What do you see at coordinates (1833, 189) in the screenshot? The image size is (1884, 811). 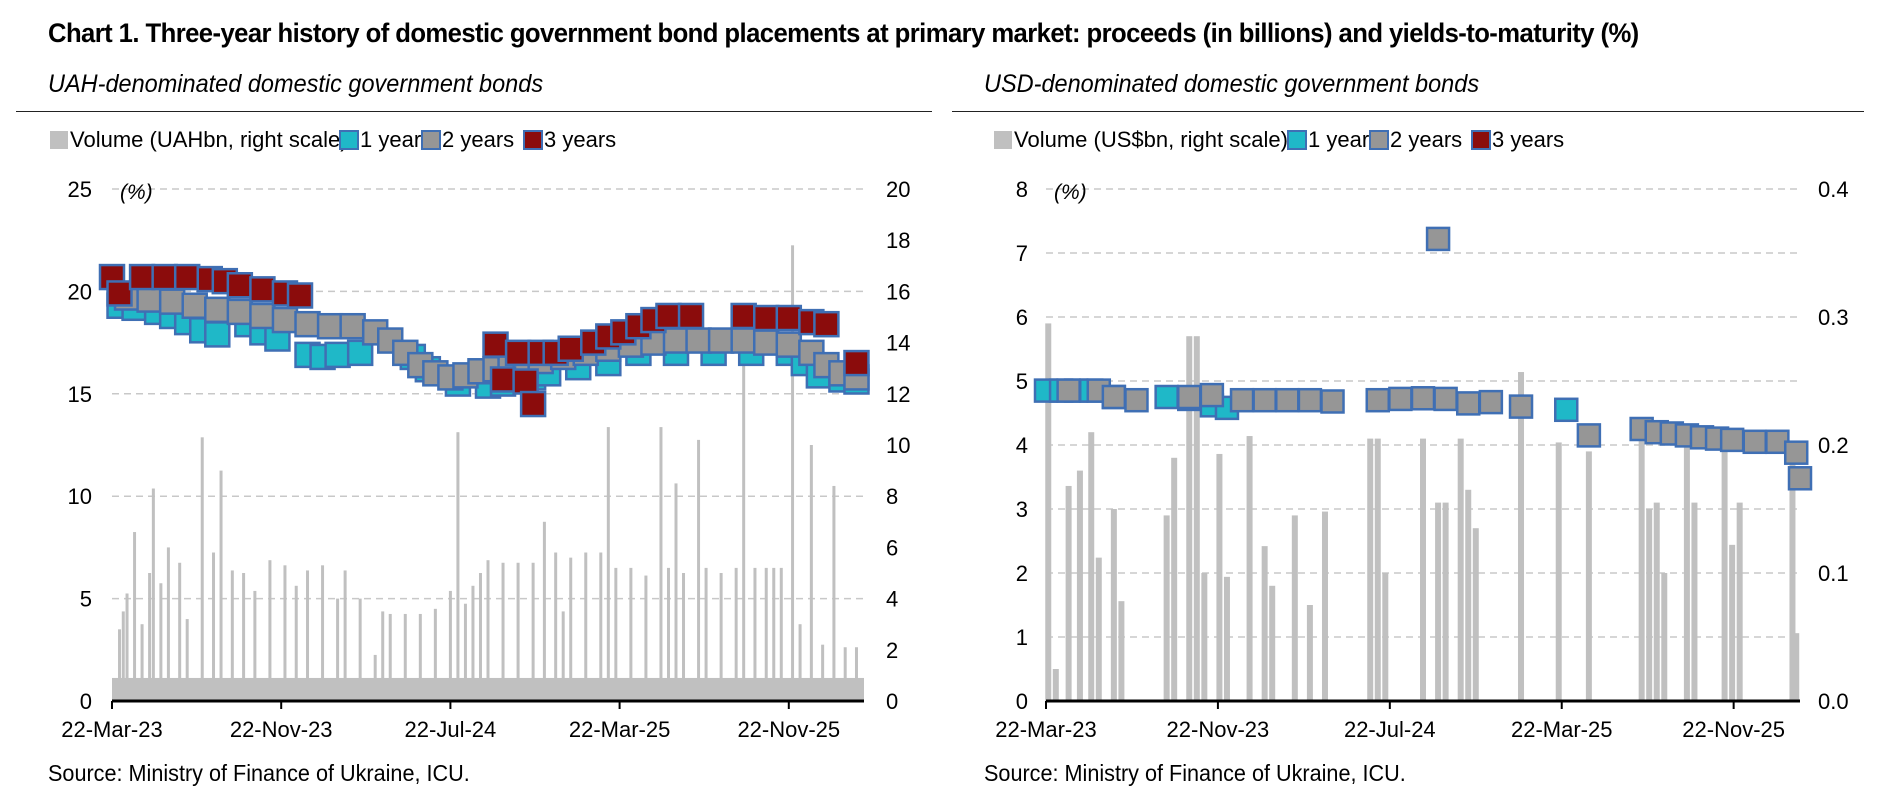 I see `y-right-tick-label: 0.4` at bounding box center [1833, 189].